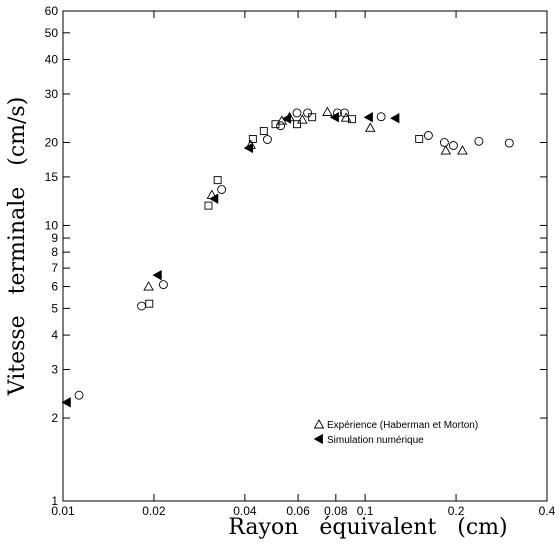 The height and width of the screenshot is (545, 559). I want to click on legend-label-simulation: Simulation numérique, so click(375, 440).